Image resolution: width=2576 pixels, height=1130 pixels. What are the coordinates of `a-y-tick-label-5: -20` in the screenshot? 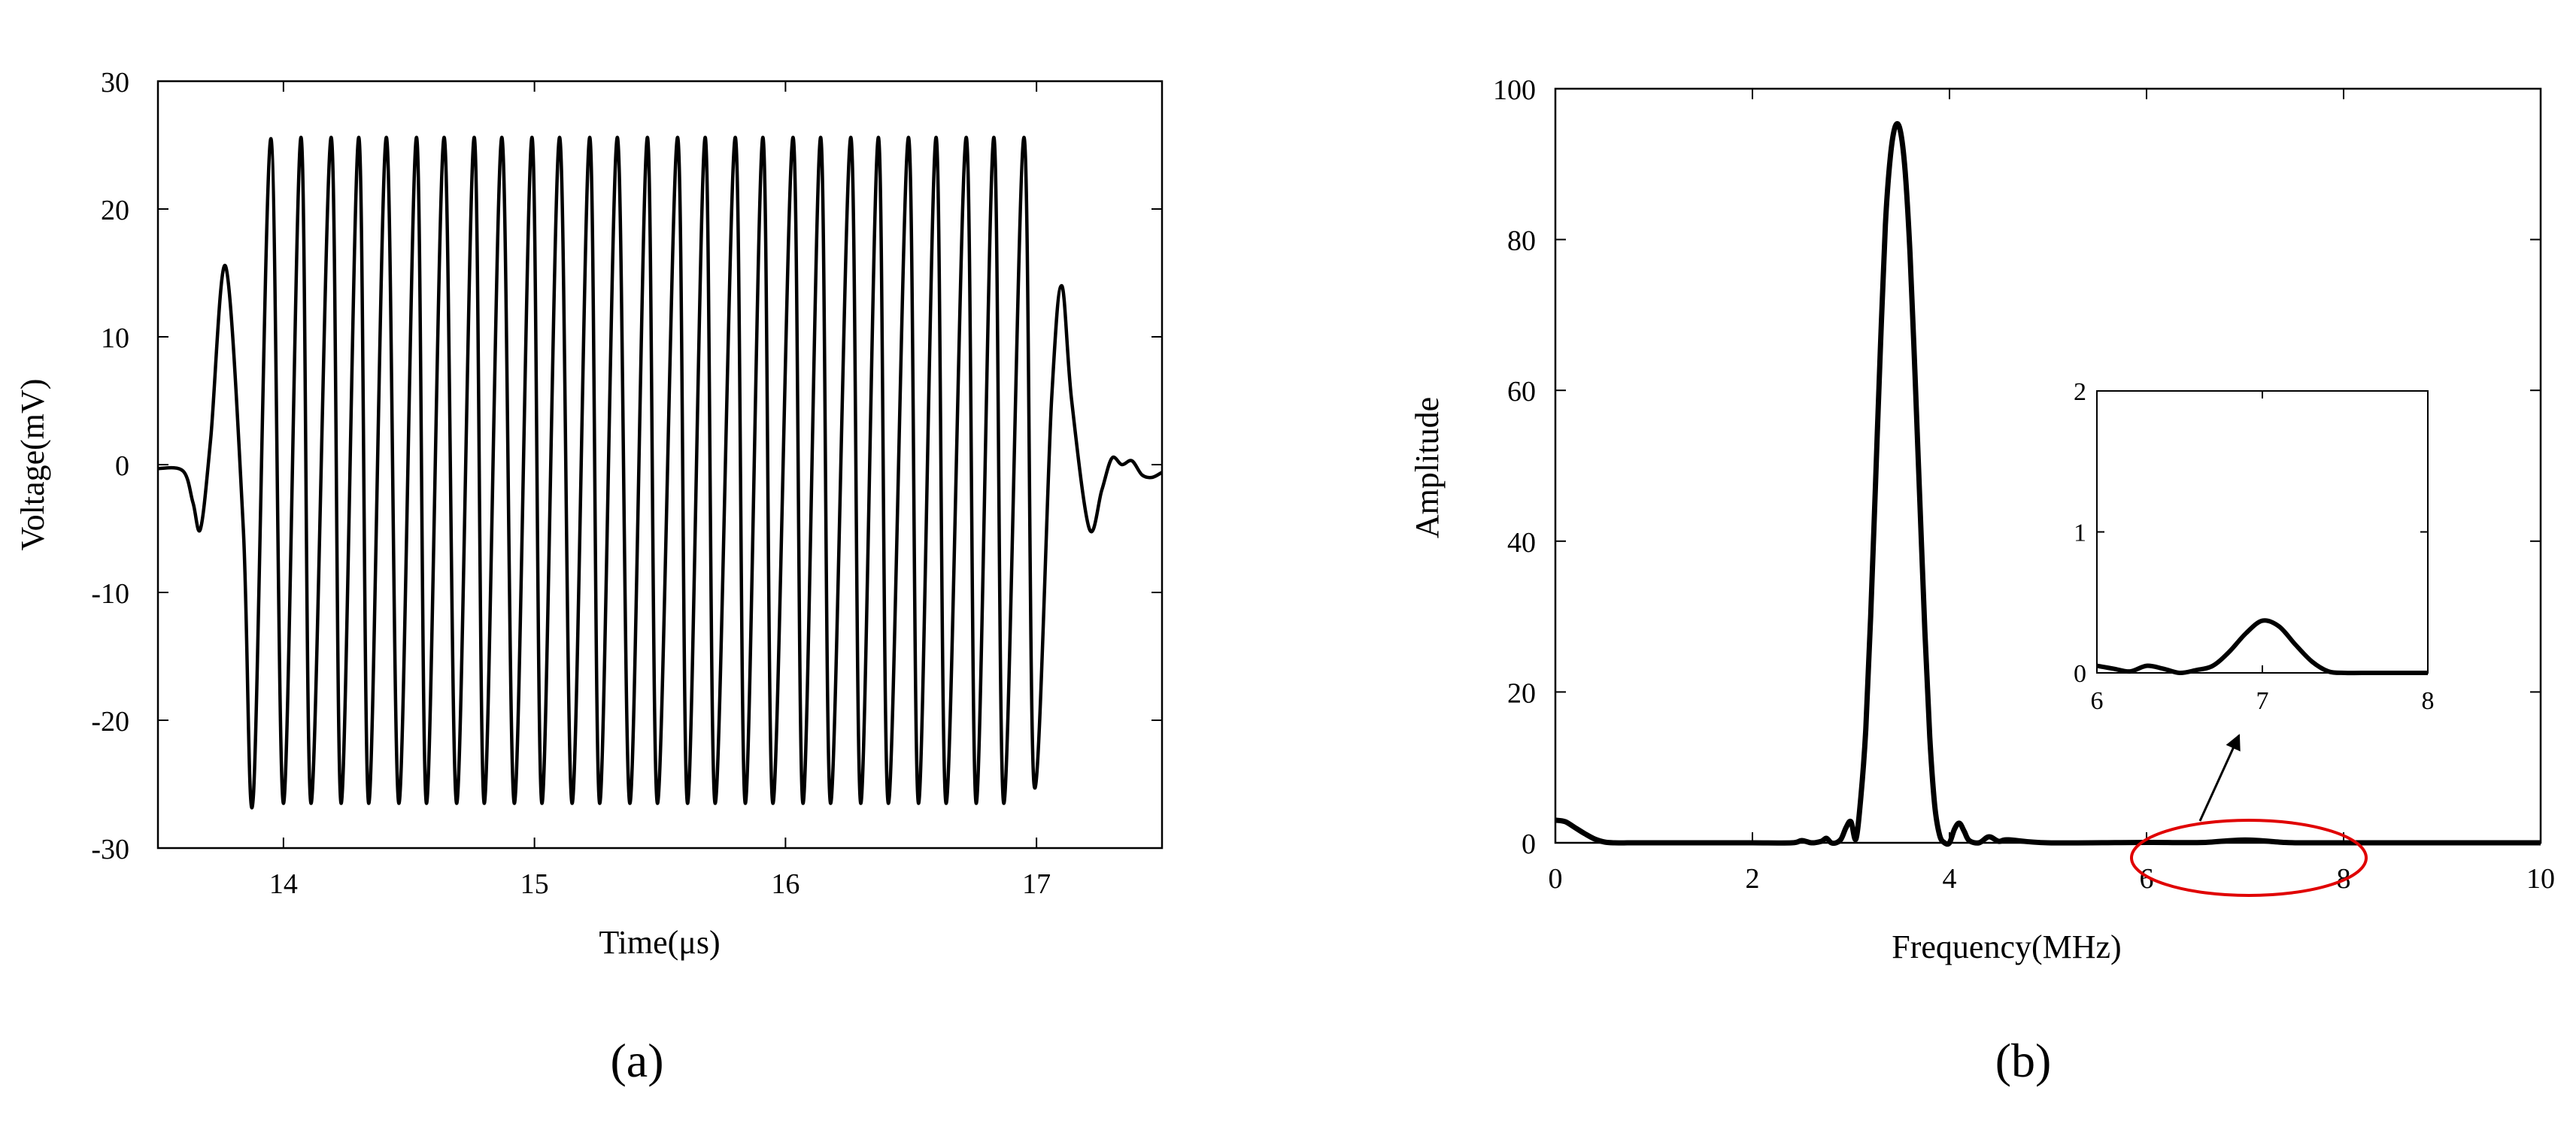 It's located at (110, 722).